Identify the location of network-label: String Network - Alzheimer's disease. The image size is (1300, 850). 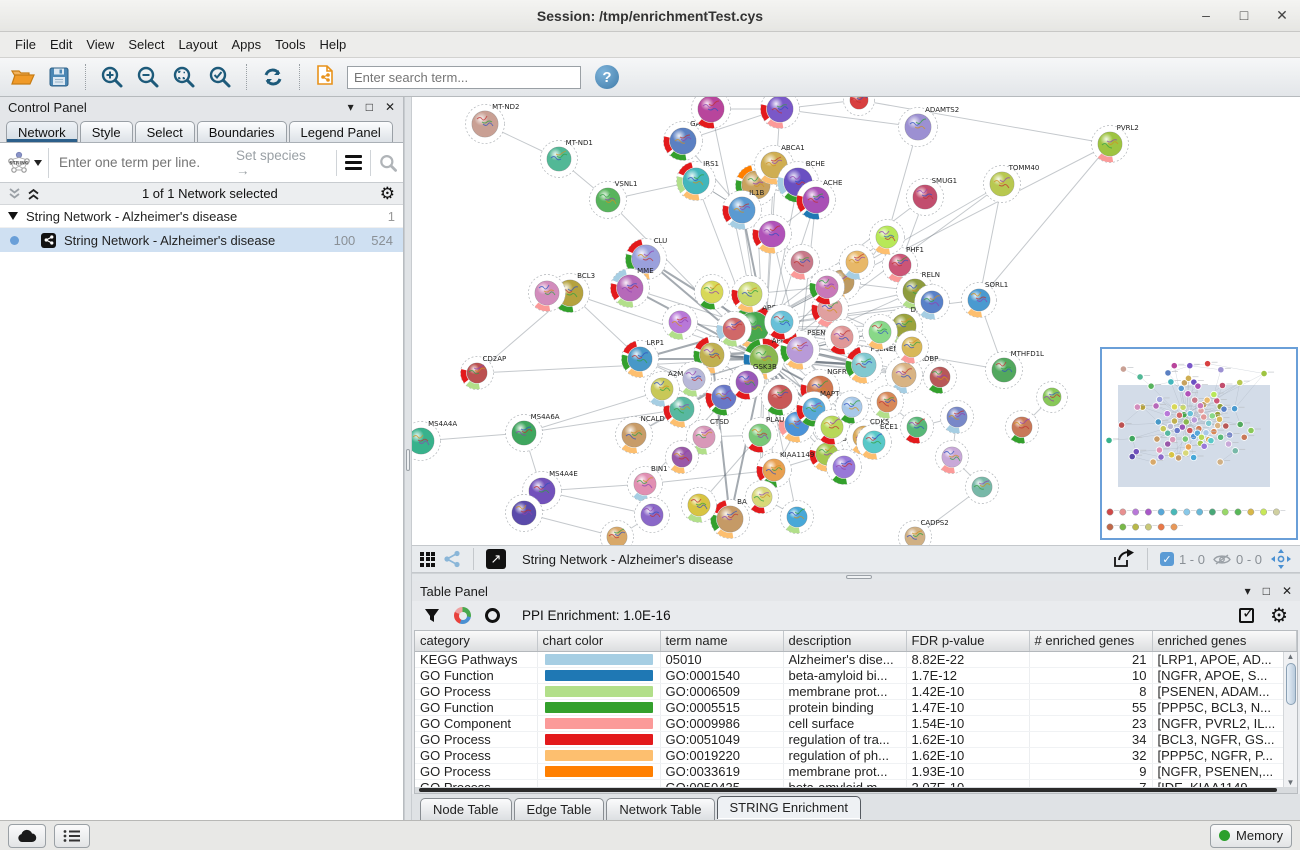
(170, 240).